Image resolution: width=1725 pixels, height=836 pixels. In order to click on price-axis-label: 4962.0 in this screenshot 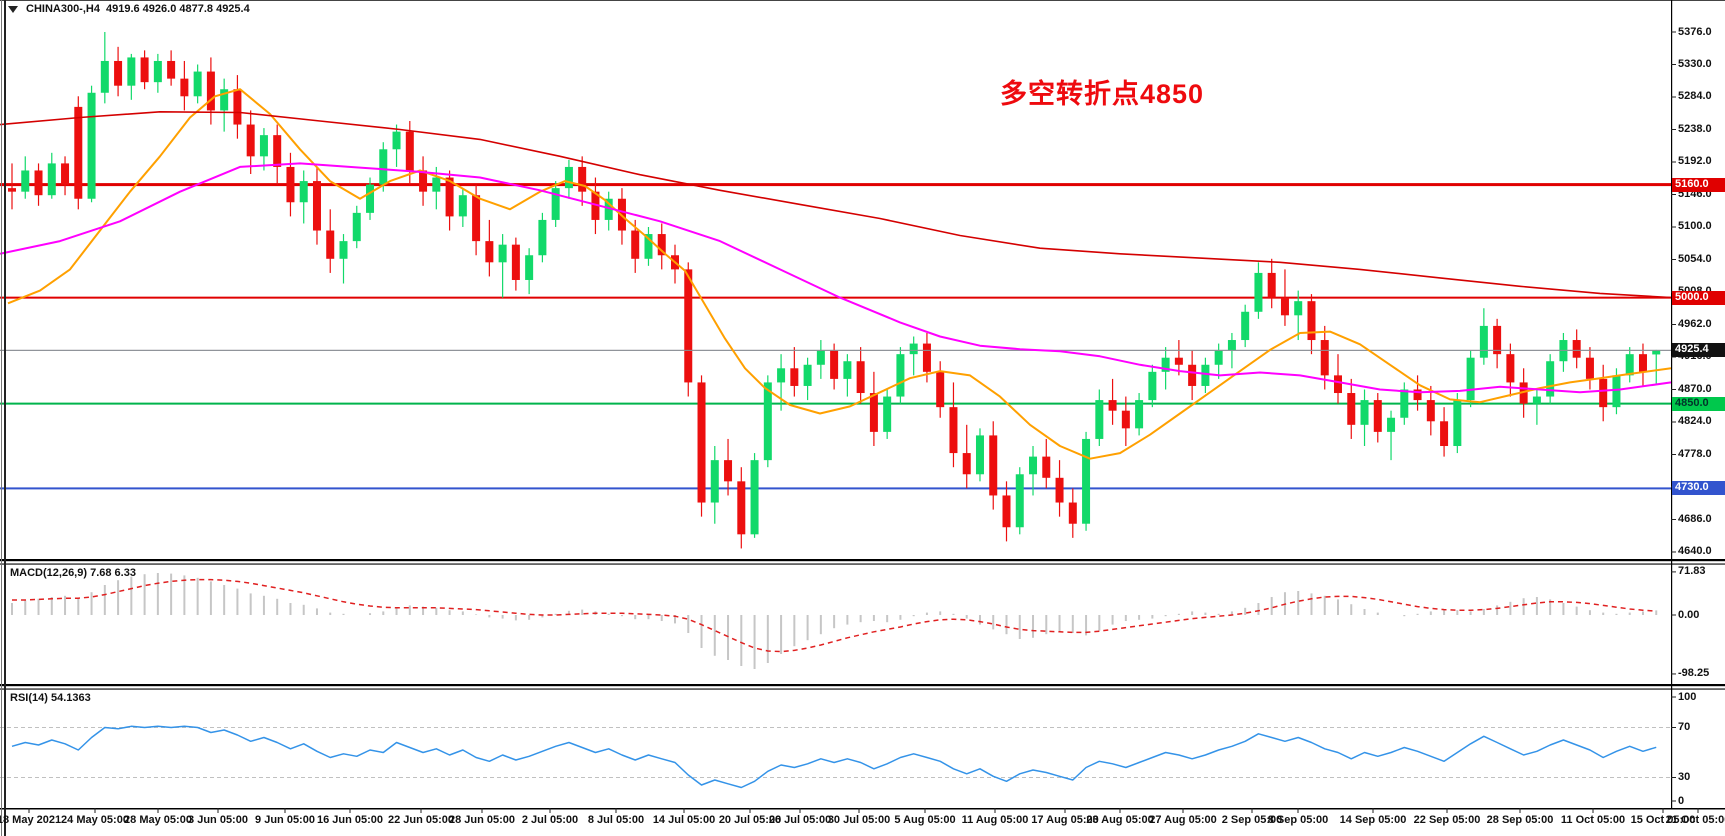, I will do `click(1695, 323)`.